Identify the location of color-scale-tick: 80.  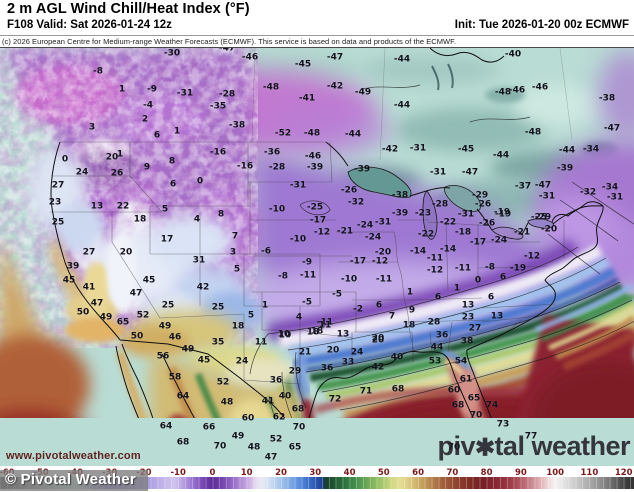
(486, 473).